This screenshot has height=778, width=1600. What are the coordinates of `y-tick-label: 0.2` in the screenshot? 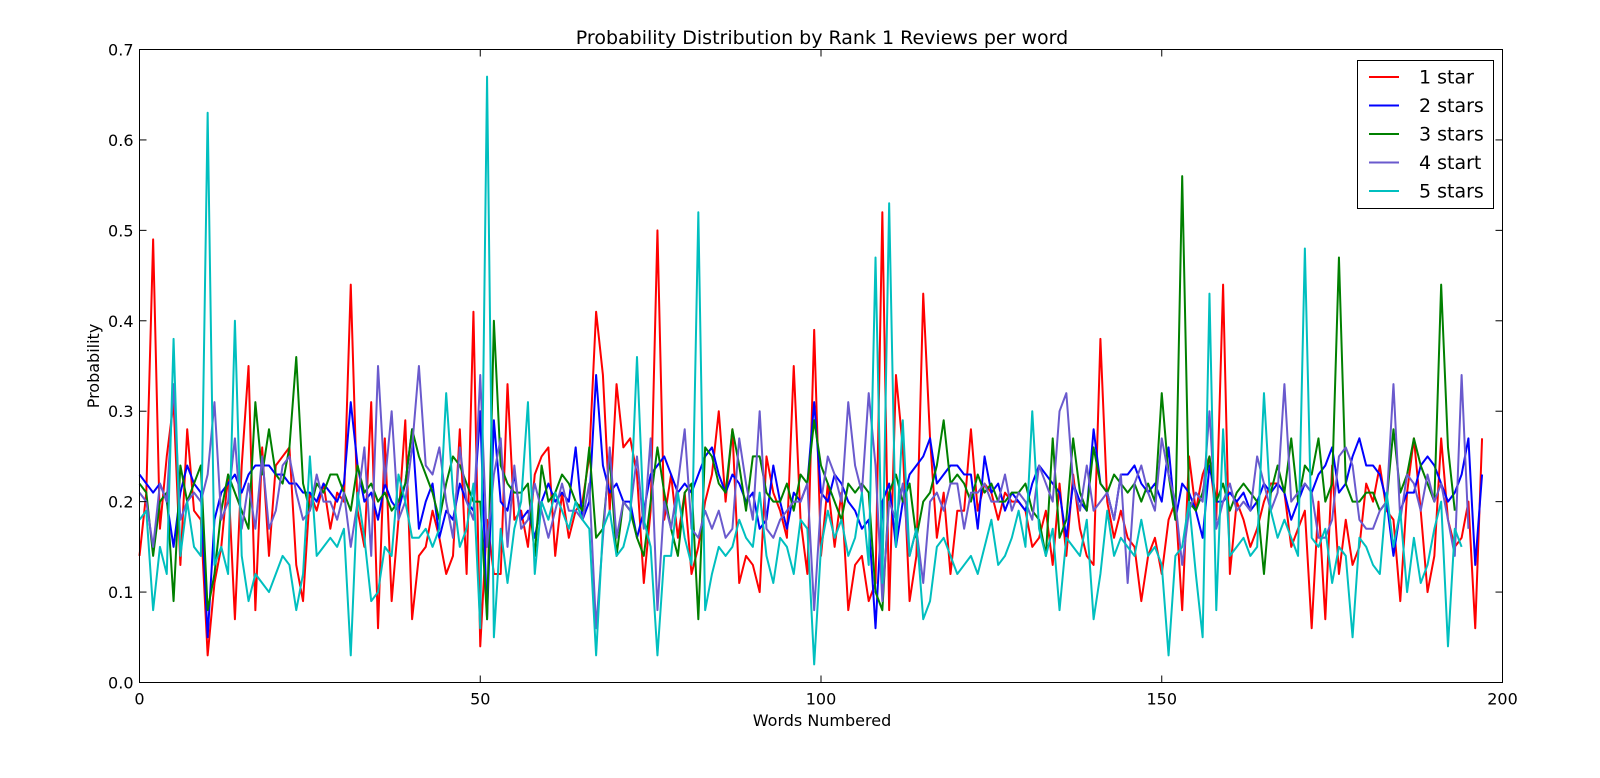 It's located at (120, 502).